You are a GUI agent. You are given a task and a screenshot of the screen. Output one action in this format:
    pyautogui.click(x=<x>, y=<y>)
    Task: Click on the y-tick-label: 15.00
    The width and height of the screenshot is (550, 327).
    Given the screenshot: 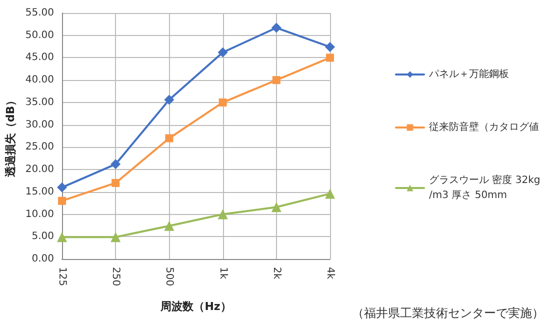 What is the action you would take?
    pyautogui.click(x=39, y=192)
    